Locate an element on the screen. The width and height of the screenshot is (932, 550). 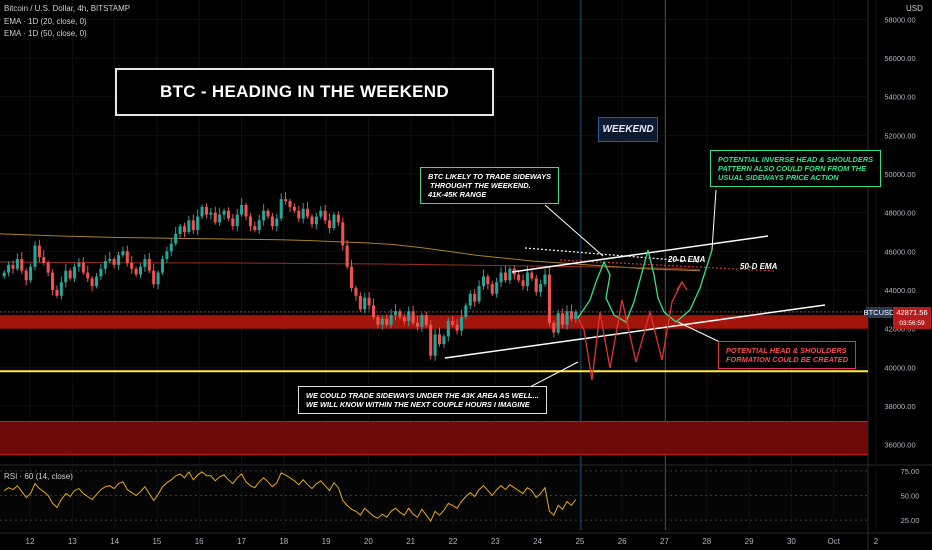
symbol-price-tag: BTCUSD is located at coordinates (879, 312).